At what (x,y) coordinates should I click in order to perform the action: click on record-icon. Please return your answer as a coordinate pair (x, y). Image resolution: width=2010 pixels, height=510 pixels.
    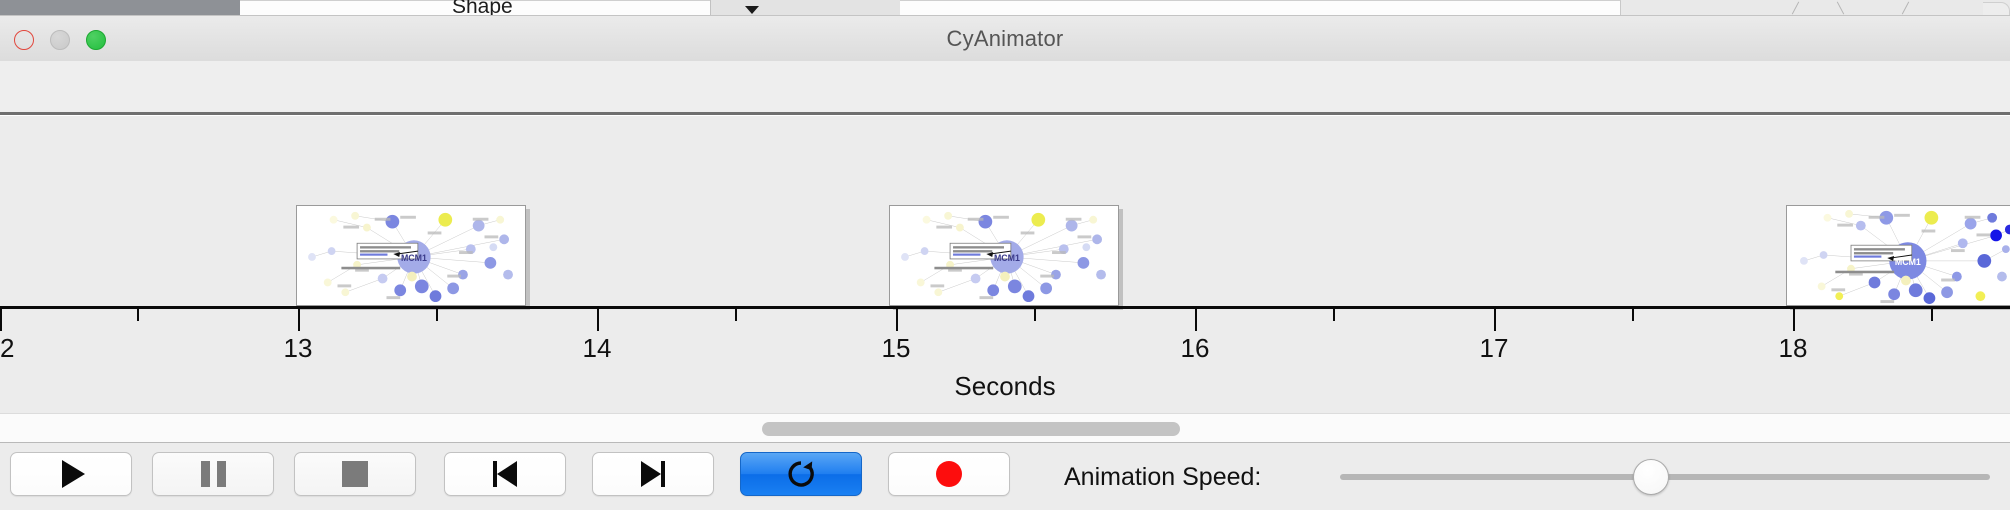
    Looking at the image, I should click on (949, 474).